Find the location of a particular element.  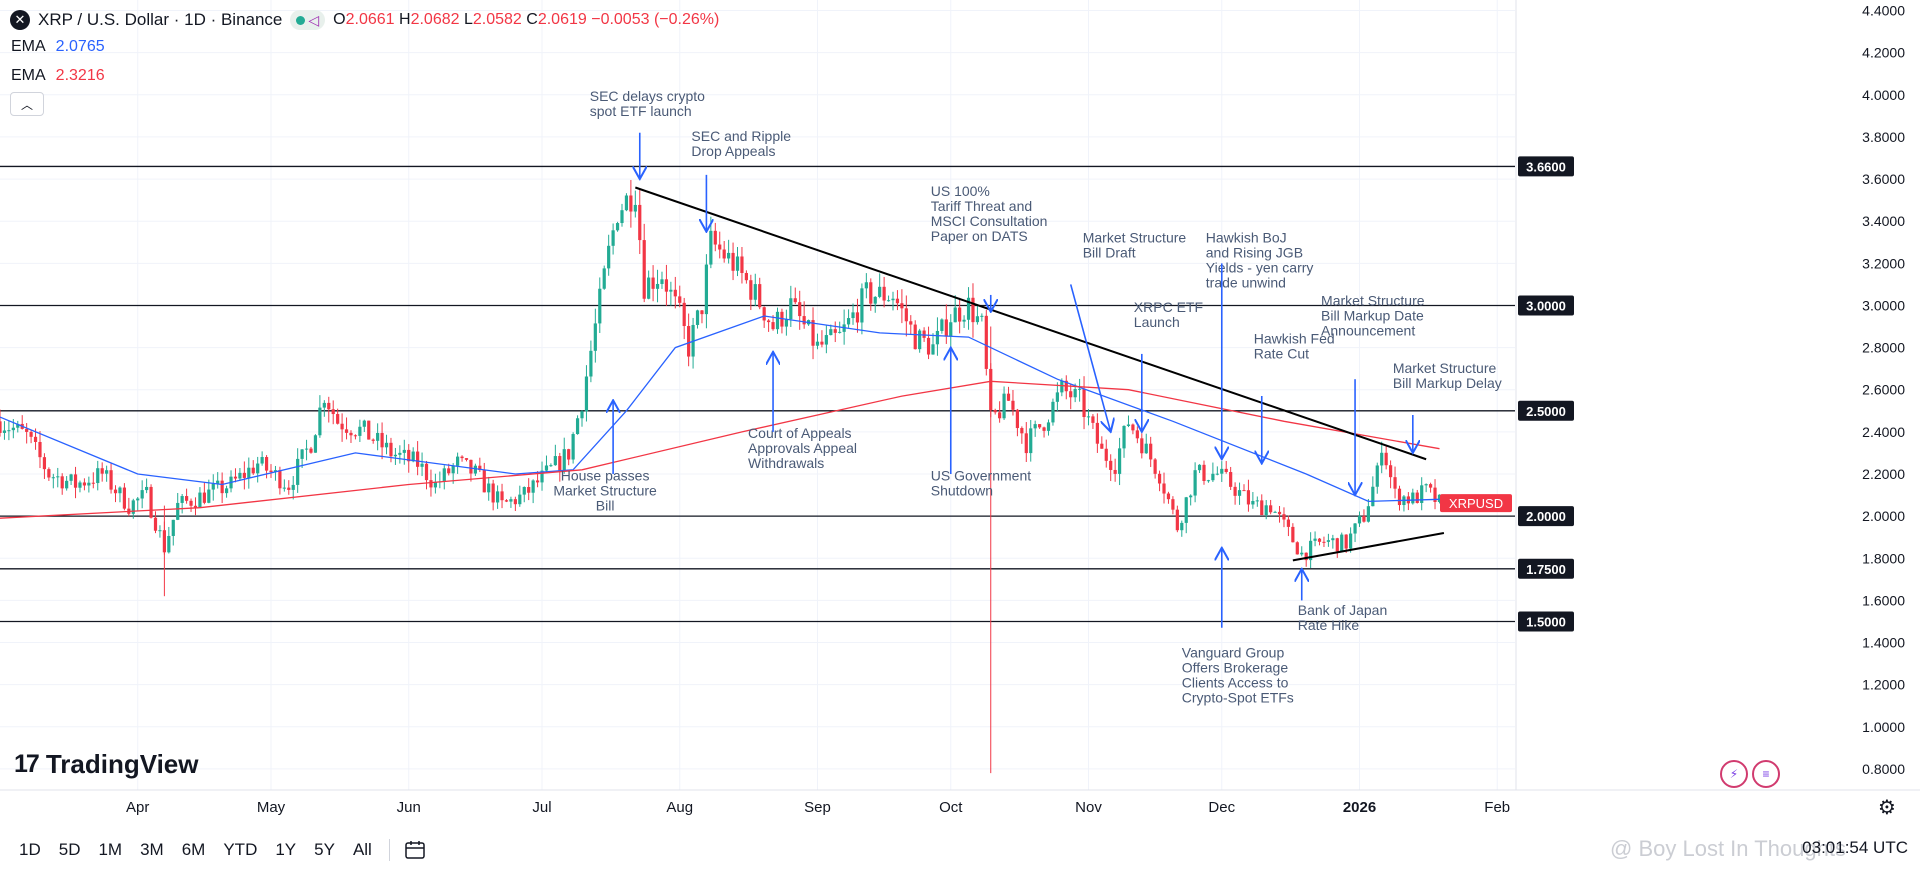

annotation-line: Announcement is located at coordinates (1368, 330).